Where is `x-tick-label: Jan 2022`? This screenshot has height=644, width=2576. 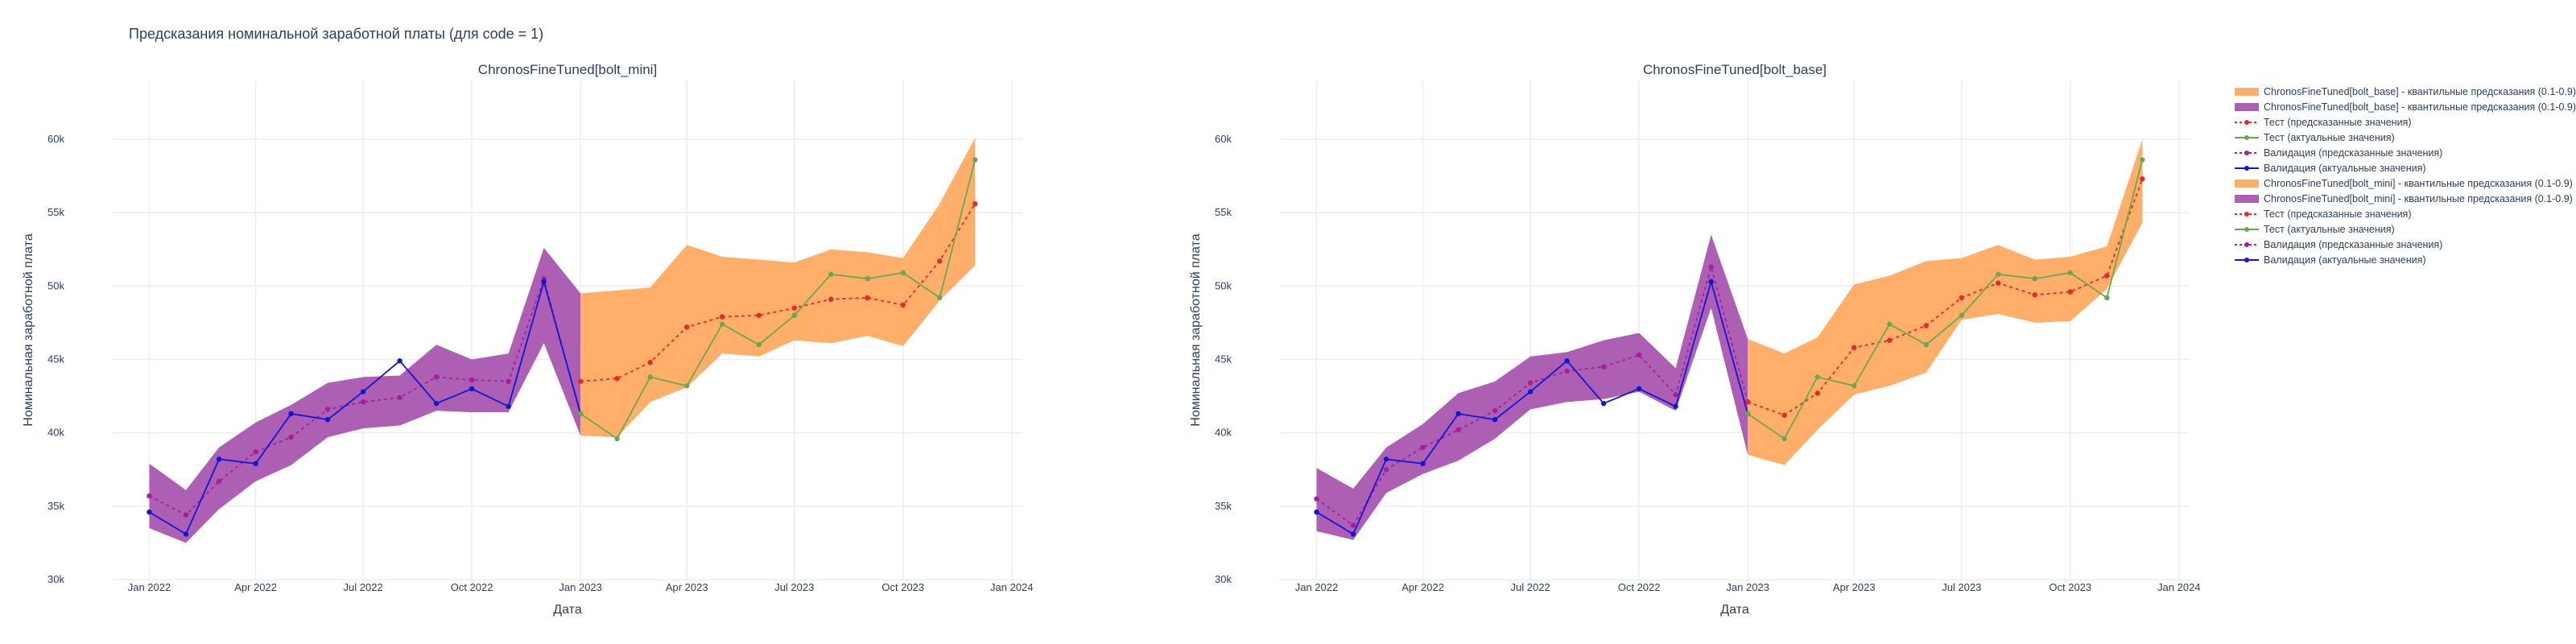 x-tick-label: Jan 2022 is located at coordinates (1317, 587).